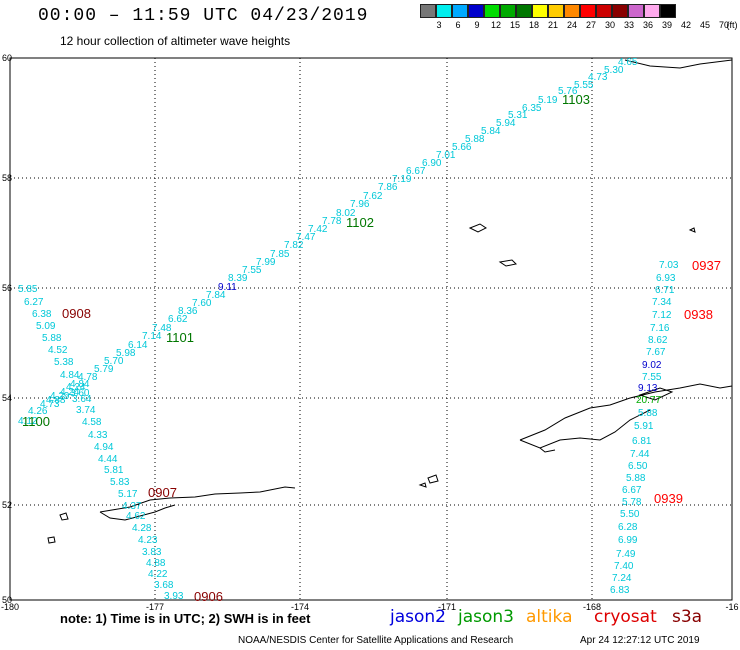  What do you see at coordinates (506, 123) in the screenshot?
I see `wave-height-label: 5.94` at bounding box center [506, 123].